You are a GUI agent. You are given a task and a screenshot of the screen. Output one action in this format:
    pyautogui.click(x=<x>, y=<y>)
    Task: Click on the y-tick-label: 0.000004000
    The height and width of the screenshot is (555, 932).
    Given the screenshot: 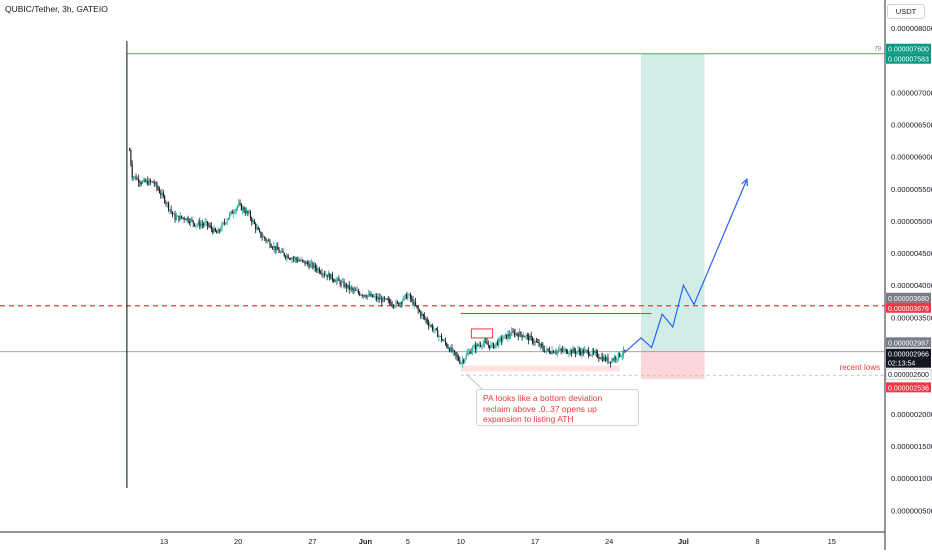 What is the action you would take?
    pyautogui.click(x=911, y=285)
    